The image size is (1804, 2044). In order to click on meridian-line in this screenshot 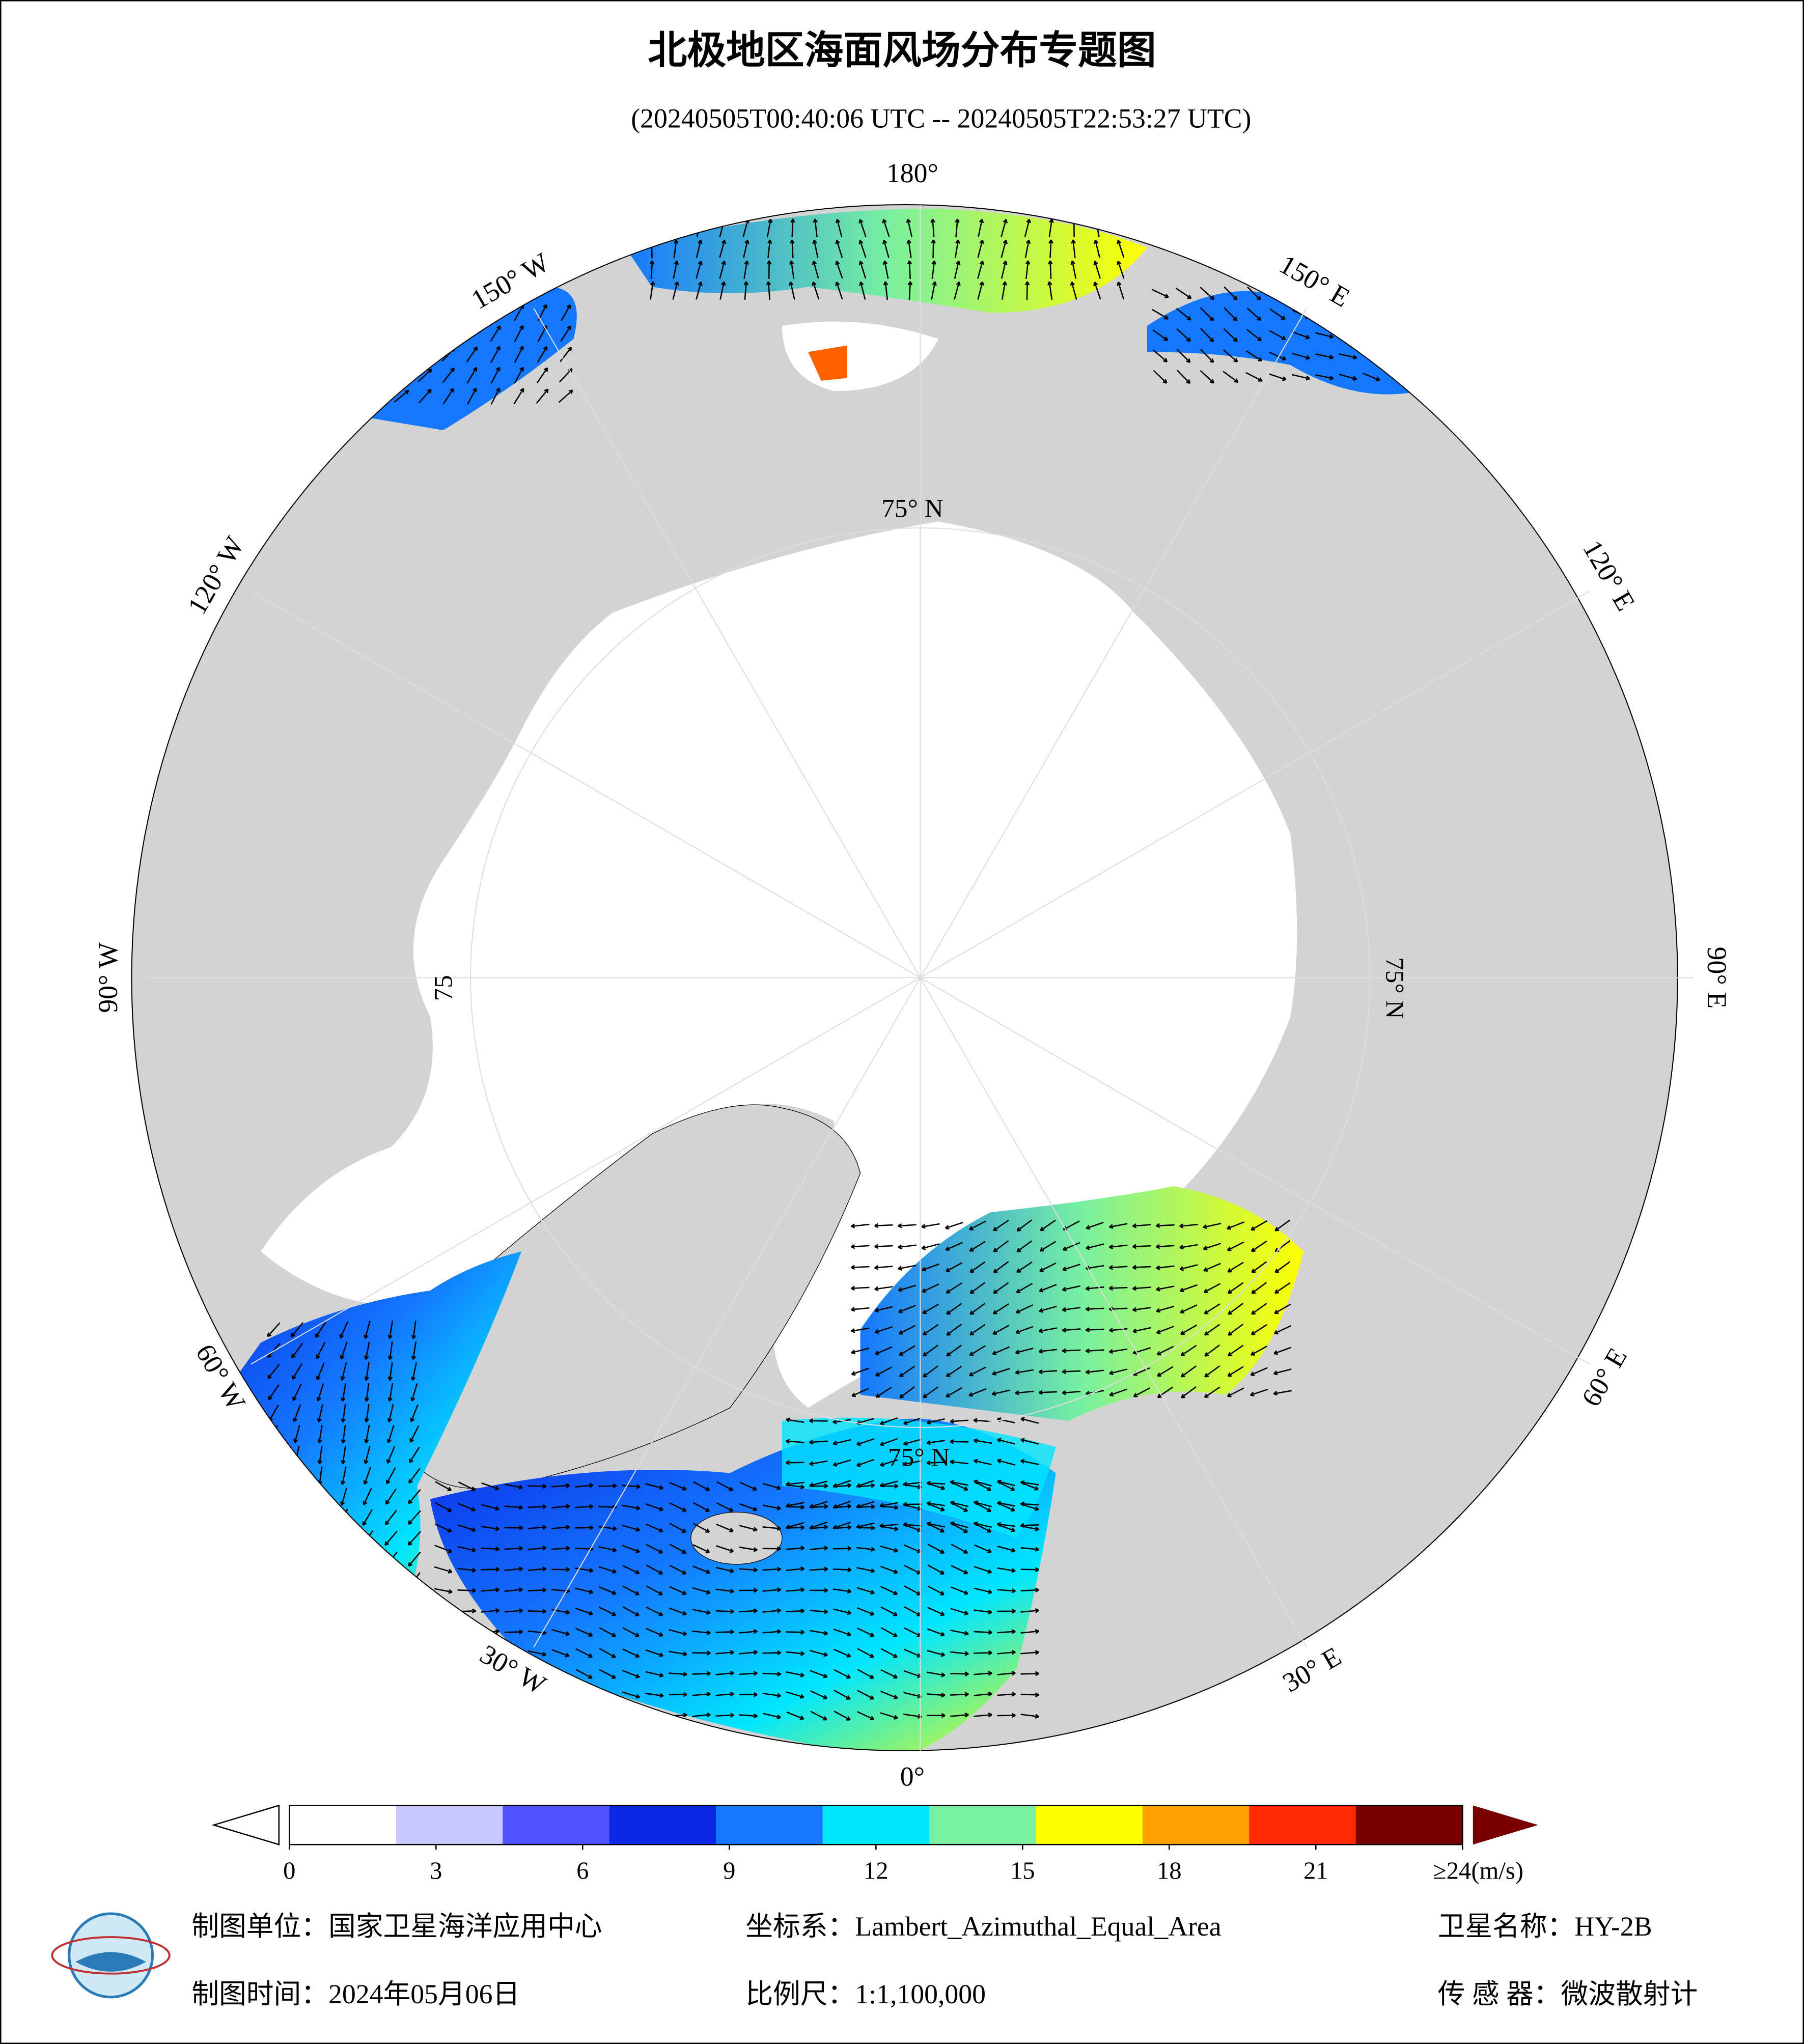, I will do `click(1255, 784)`.